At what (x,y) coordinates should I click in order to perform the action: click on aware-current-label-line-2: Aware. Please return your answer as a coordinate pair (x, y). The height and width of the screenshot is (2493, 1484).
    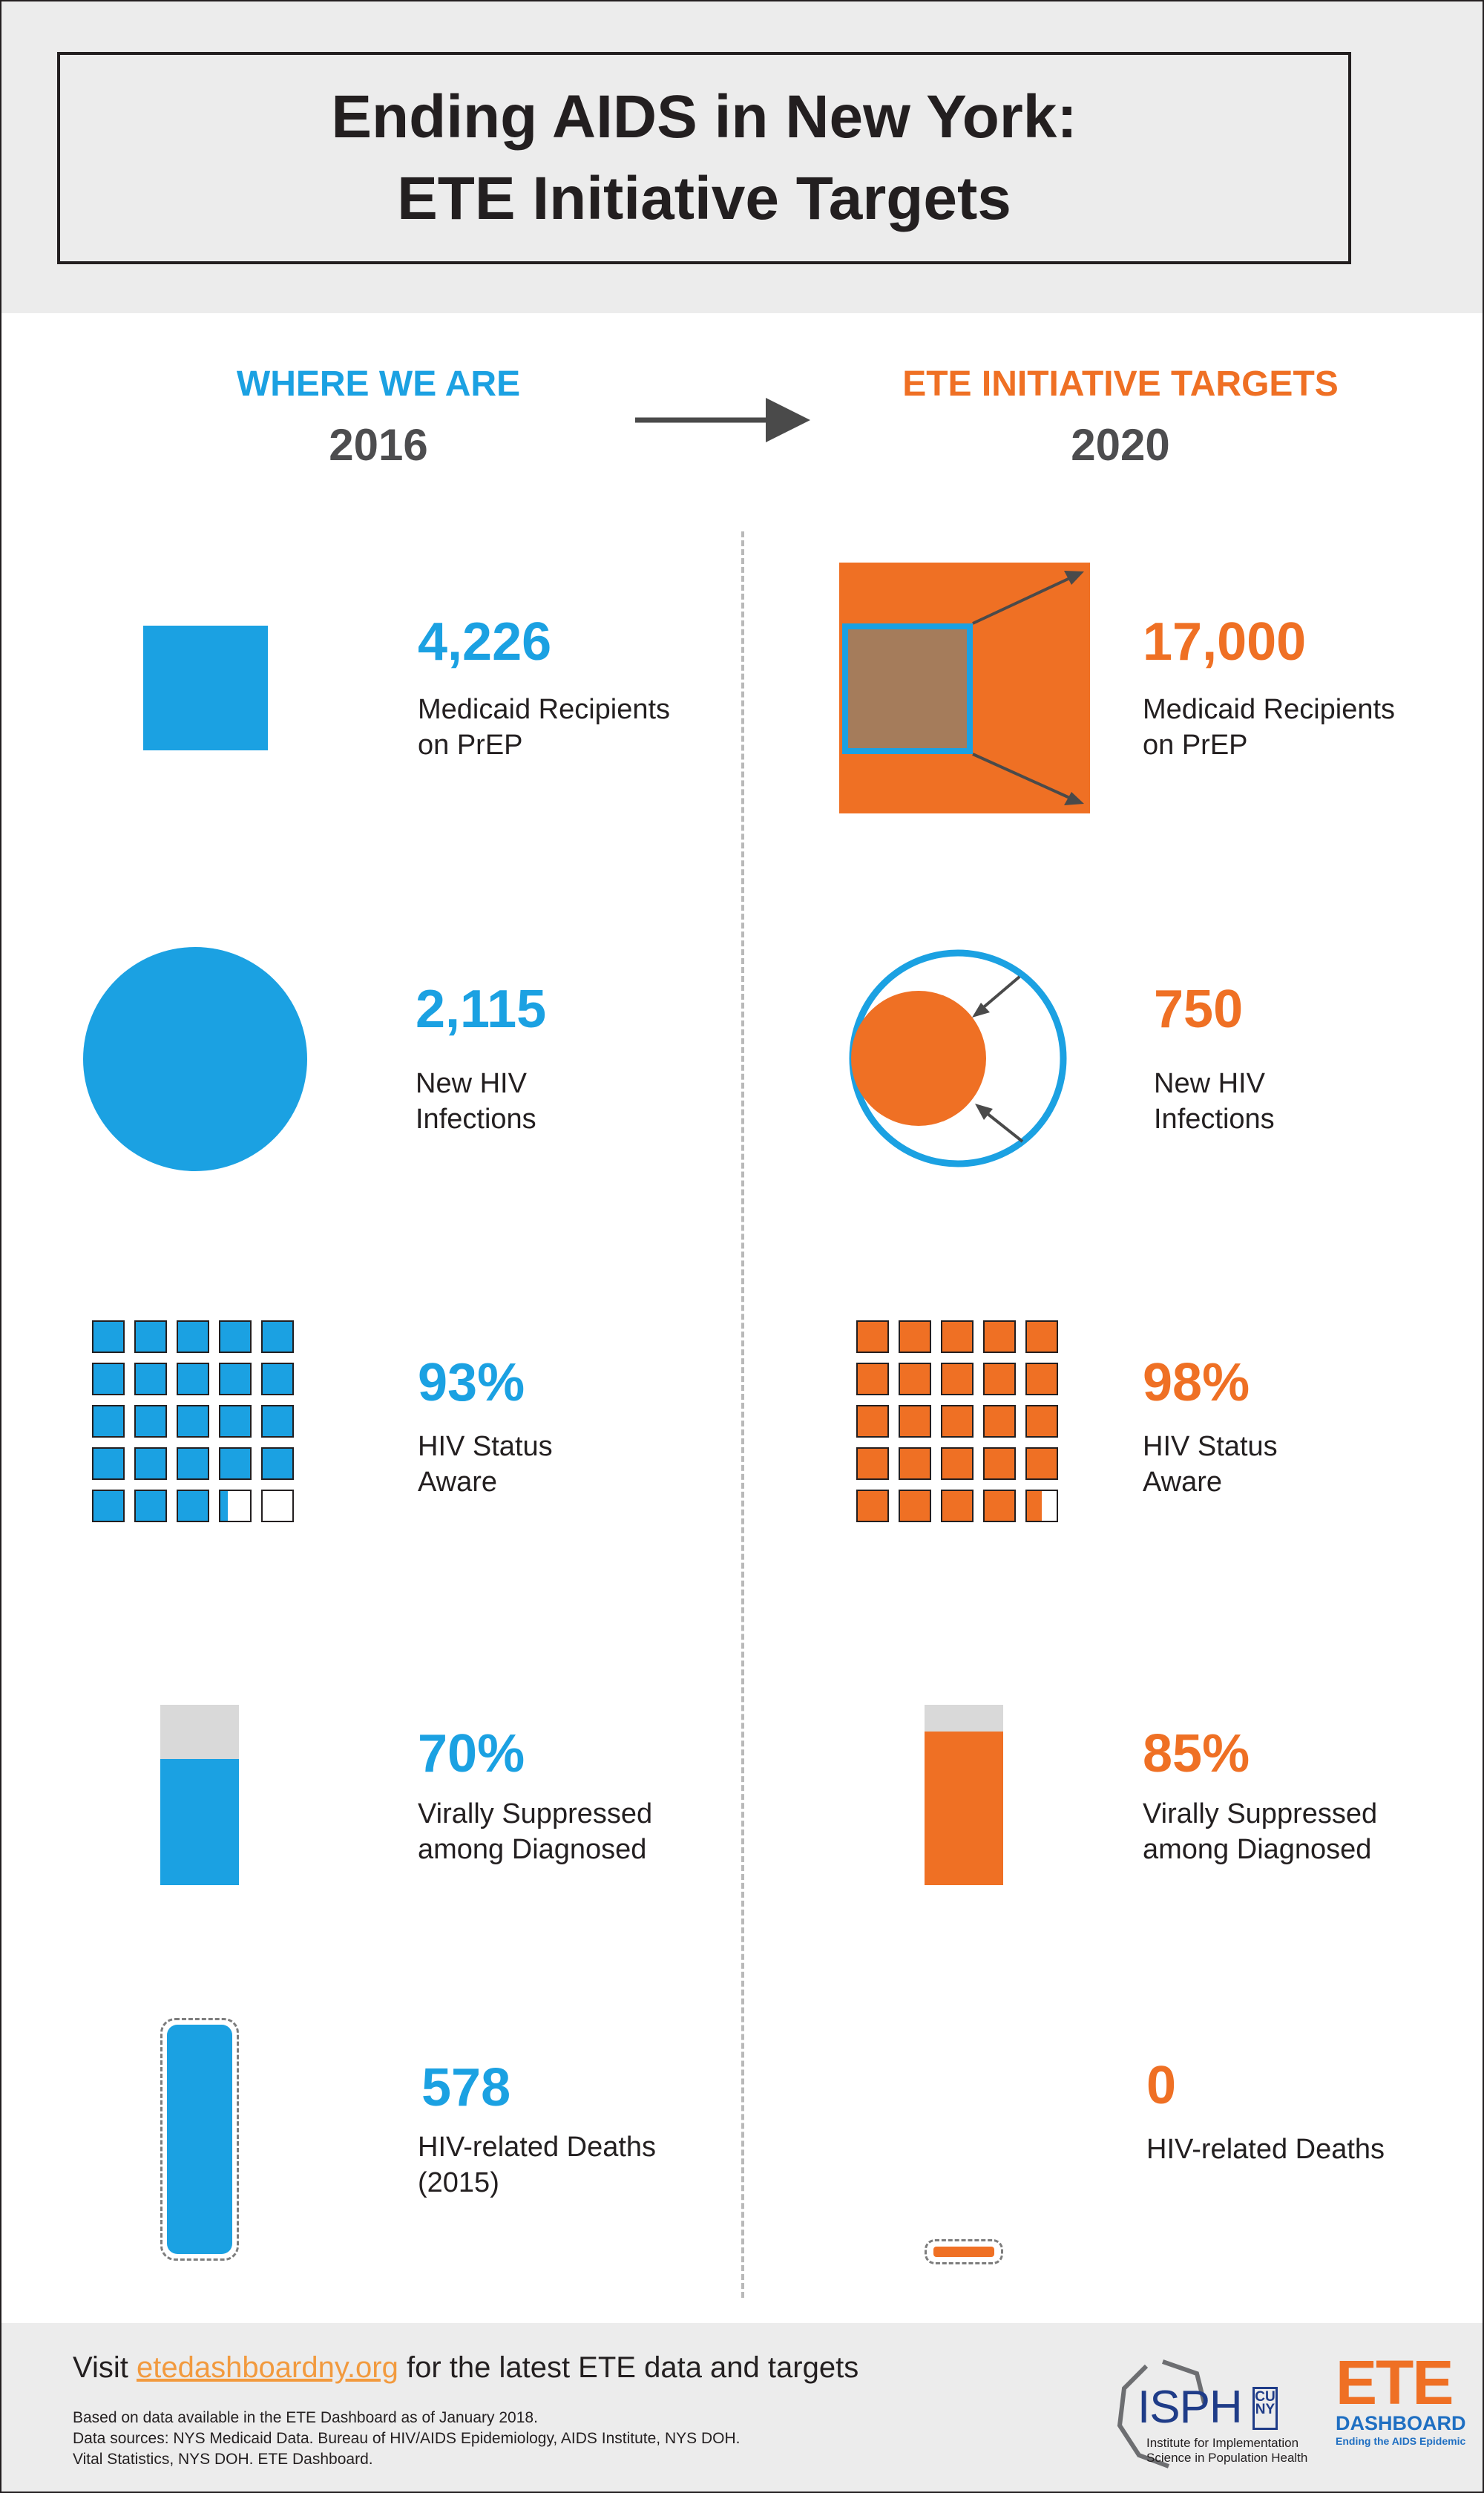
    Looking at the image, I should click on (458, 1482).